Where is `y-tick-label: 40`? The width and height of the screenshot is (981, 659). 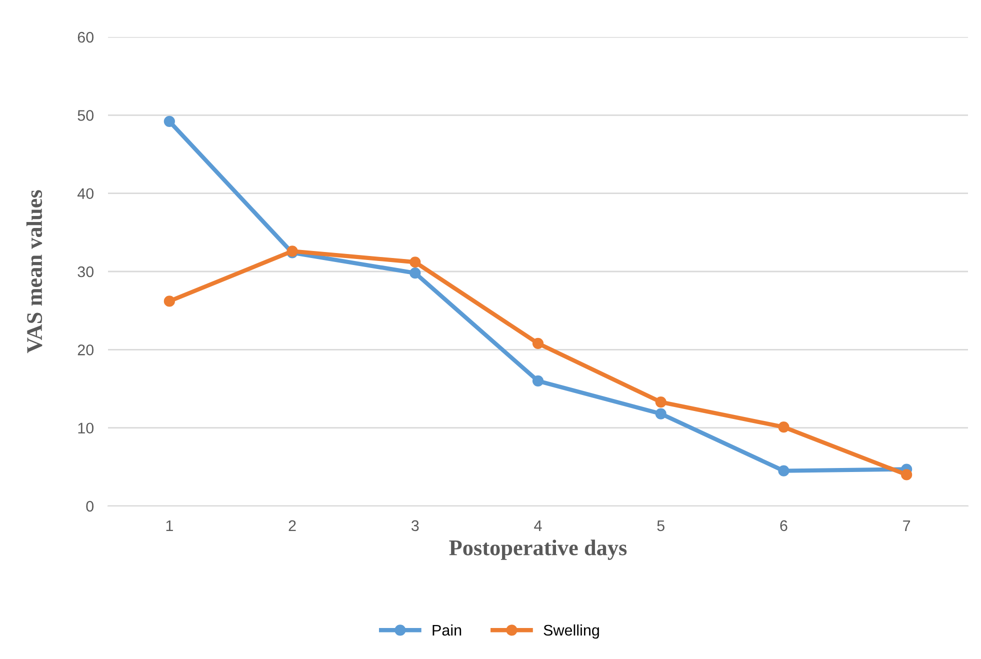 y-tick-label: 40 is located at coordinates (85, 194).